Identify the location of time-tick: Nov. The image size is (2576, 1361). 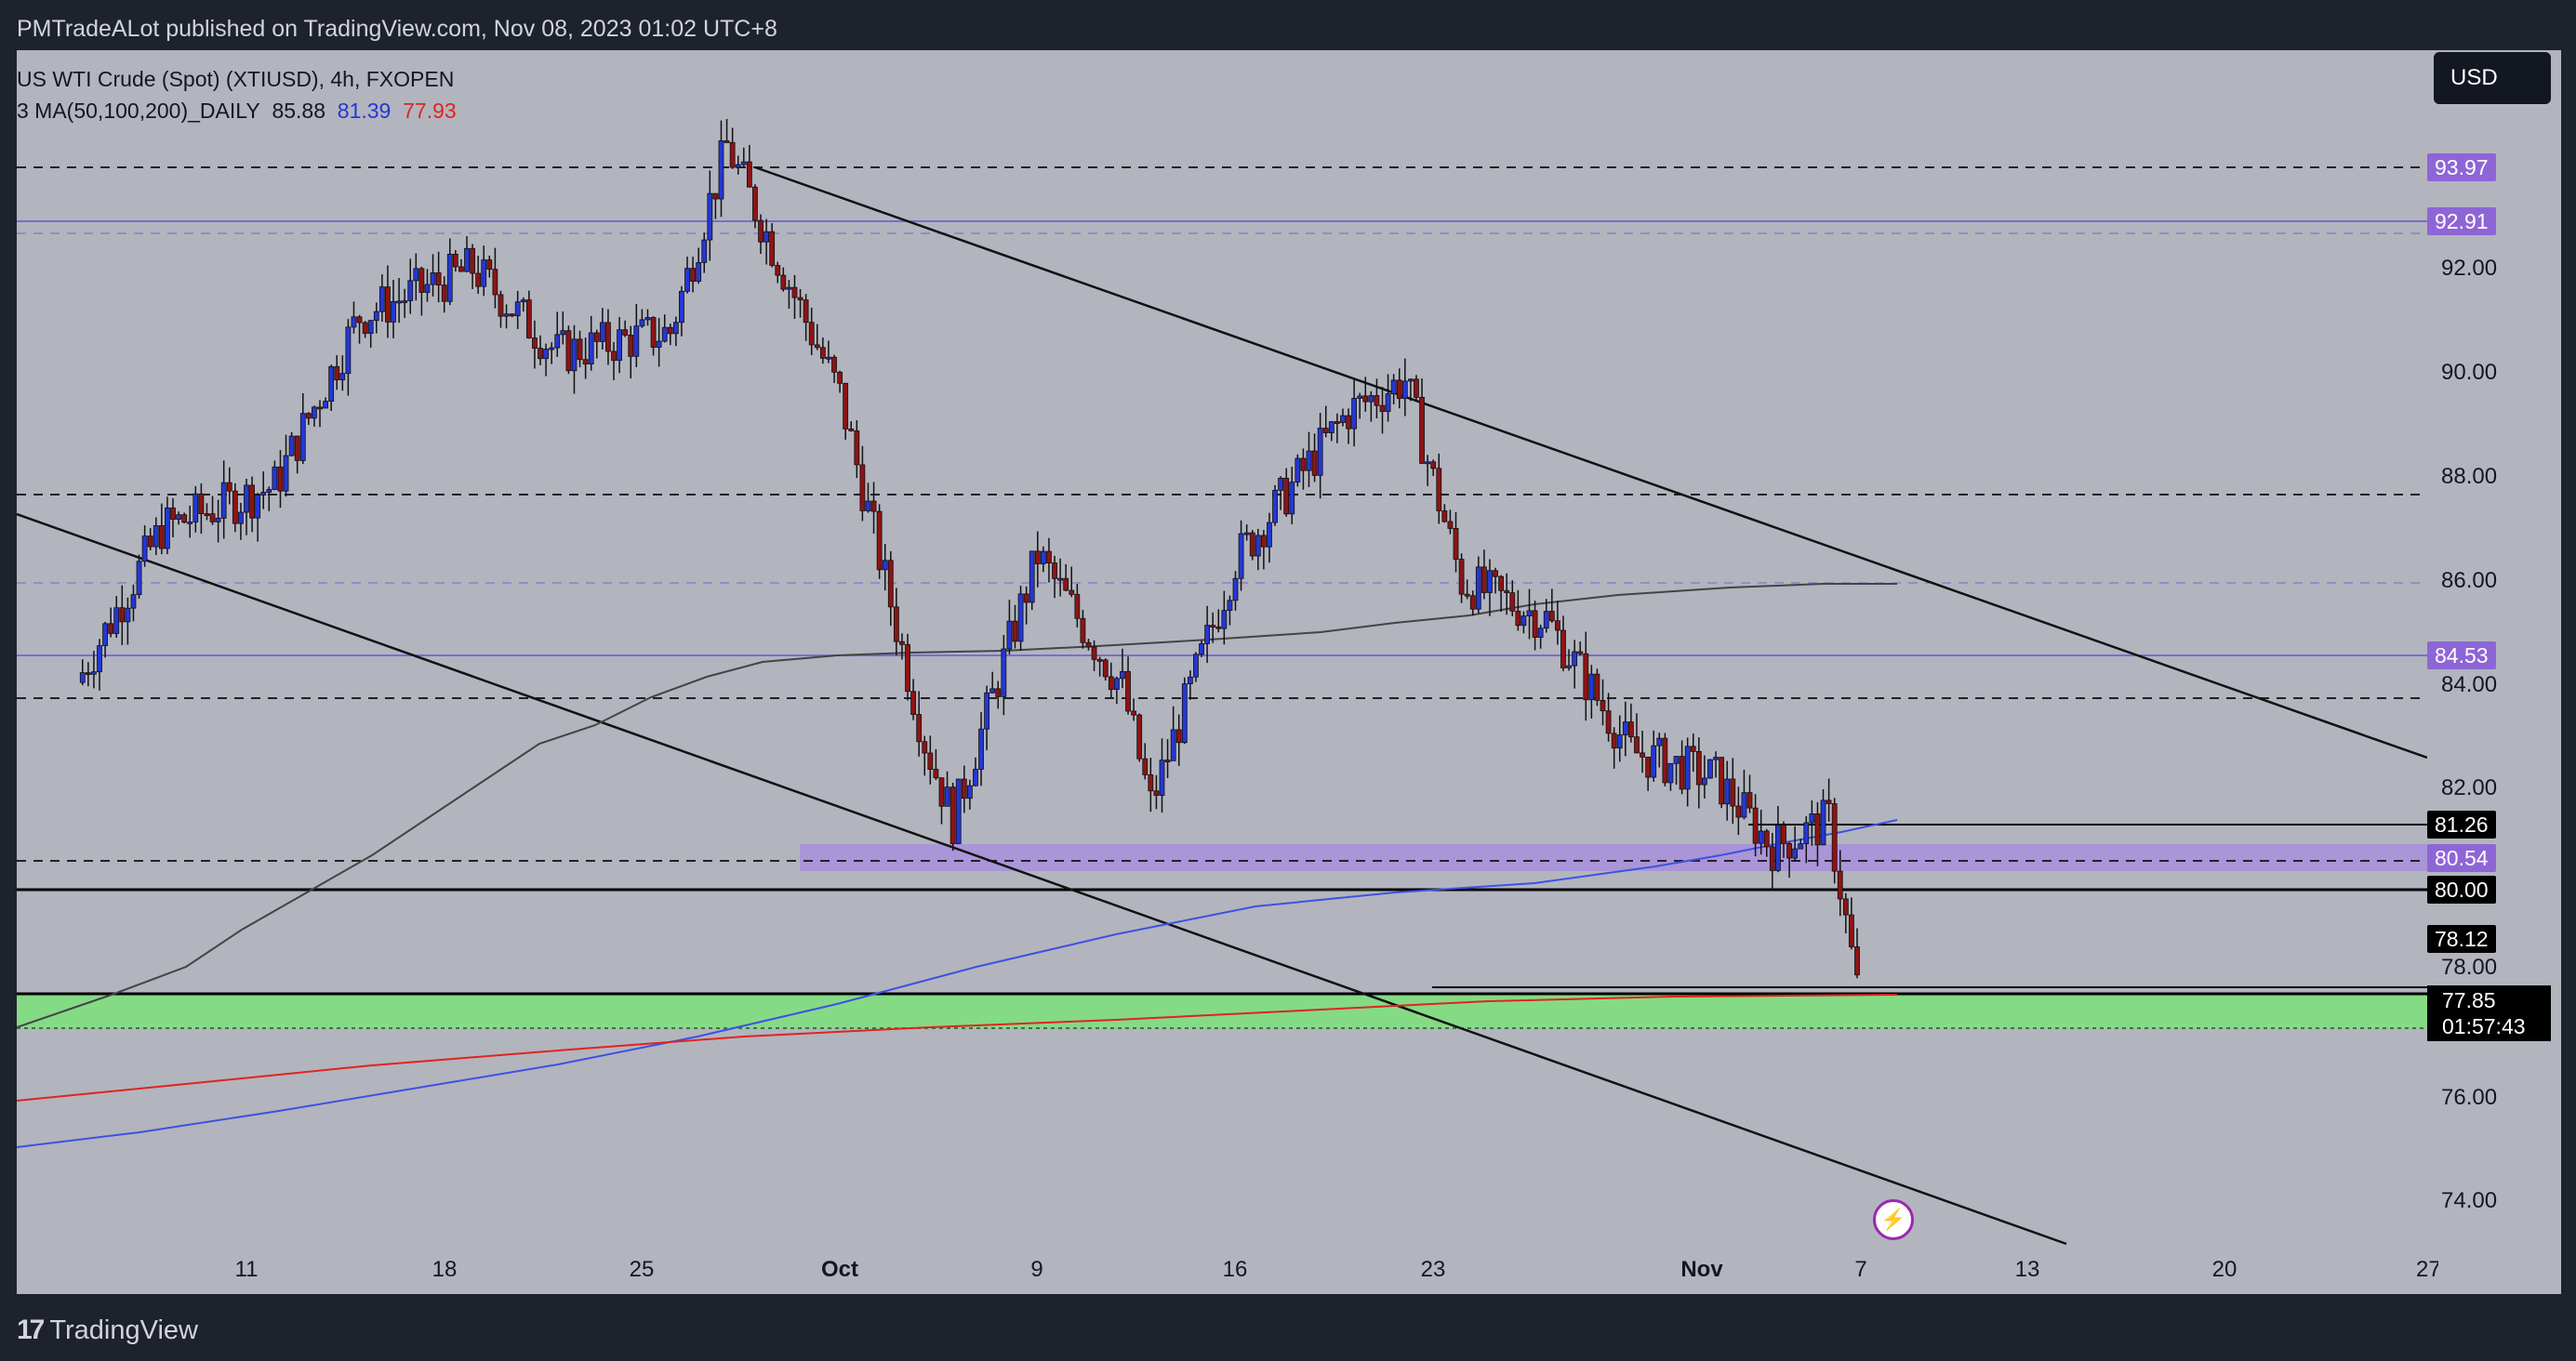
(1701, 1269).